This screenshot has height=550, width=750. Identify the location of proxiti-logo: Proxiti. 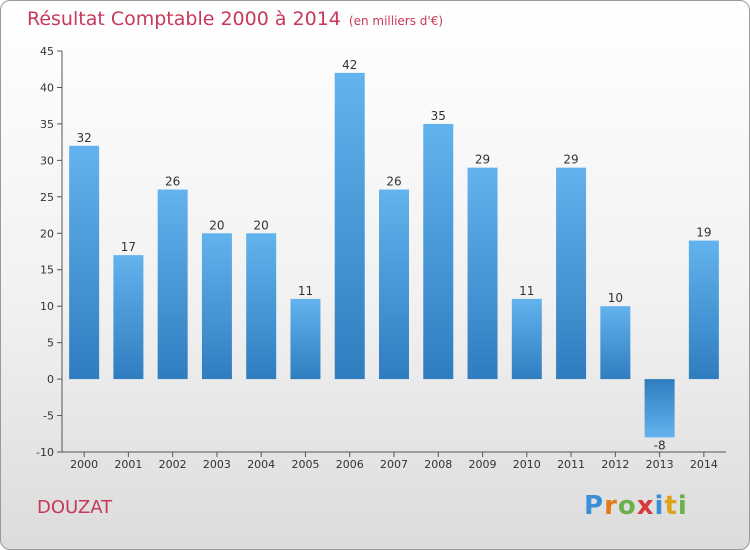
(636, 506).